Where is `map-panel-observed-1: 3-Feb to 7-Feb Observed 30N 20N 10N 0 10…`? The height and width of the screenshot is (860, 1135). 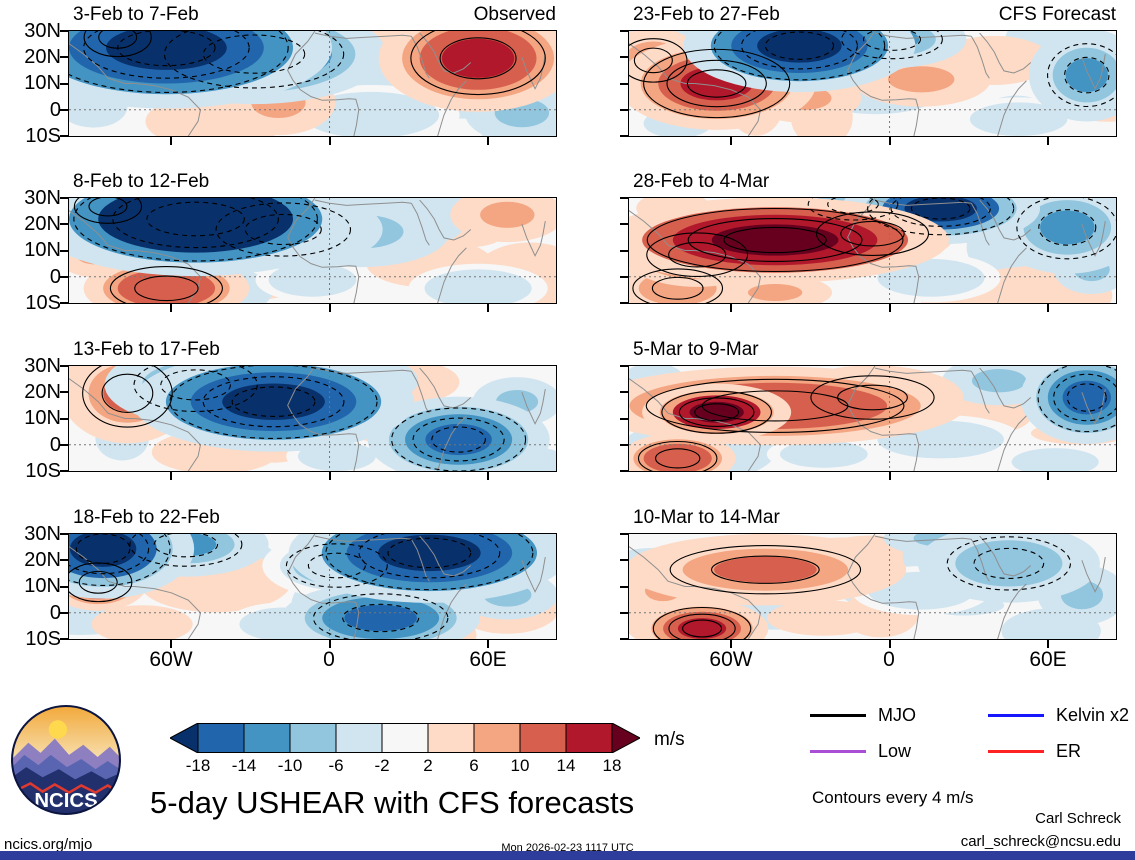
map-panel-observed-1: 3-Feb to 7-Feb Observed 30N 20N 10N 0 10… is located at coordinates (290, 75).